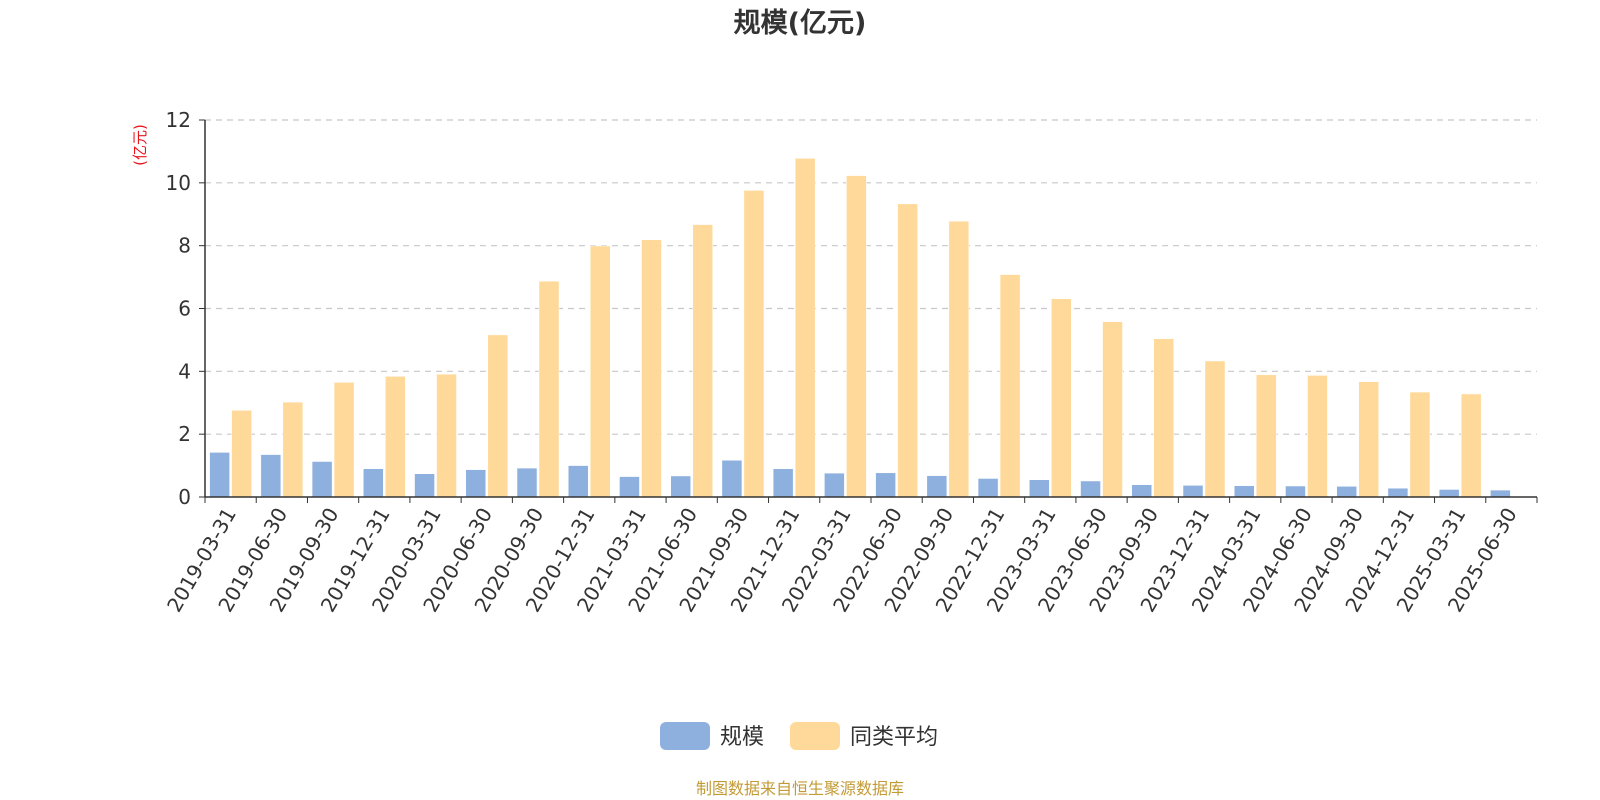  I want to click on y-tick-label: 6, so click(184, 309).